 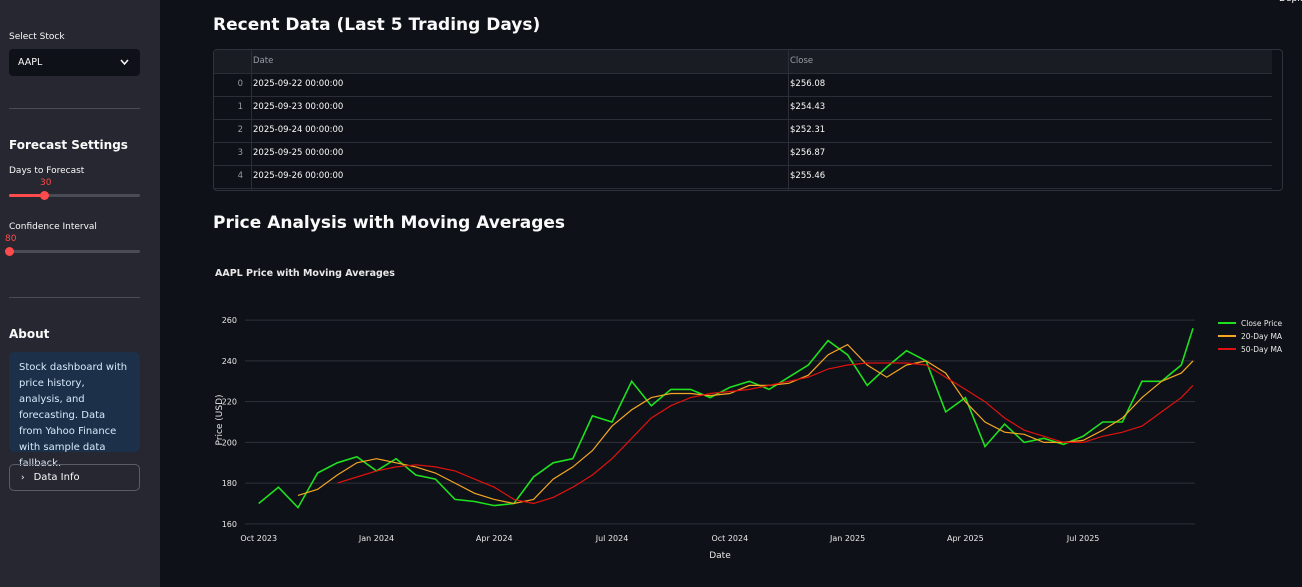 What do you see at coordinates (1290, 2) in the screenshot?
I see `deploy-button: Deploy` at bounding box center [1290, 2].